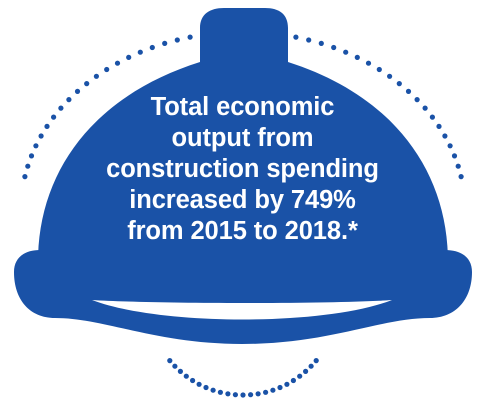 This screenshot has width=485, height=408. I want to click on statement-line-5: from 2015 to 2018.*, so click(242, 231).